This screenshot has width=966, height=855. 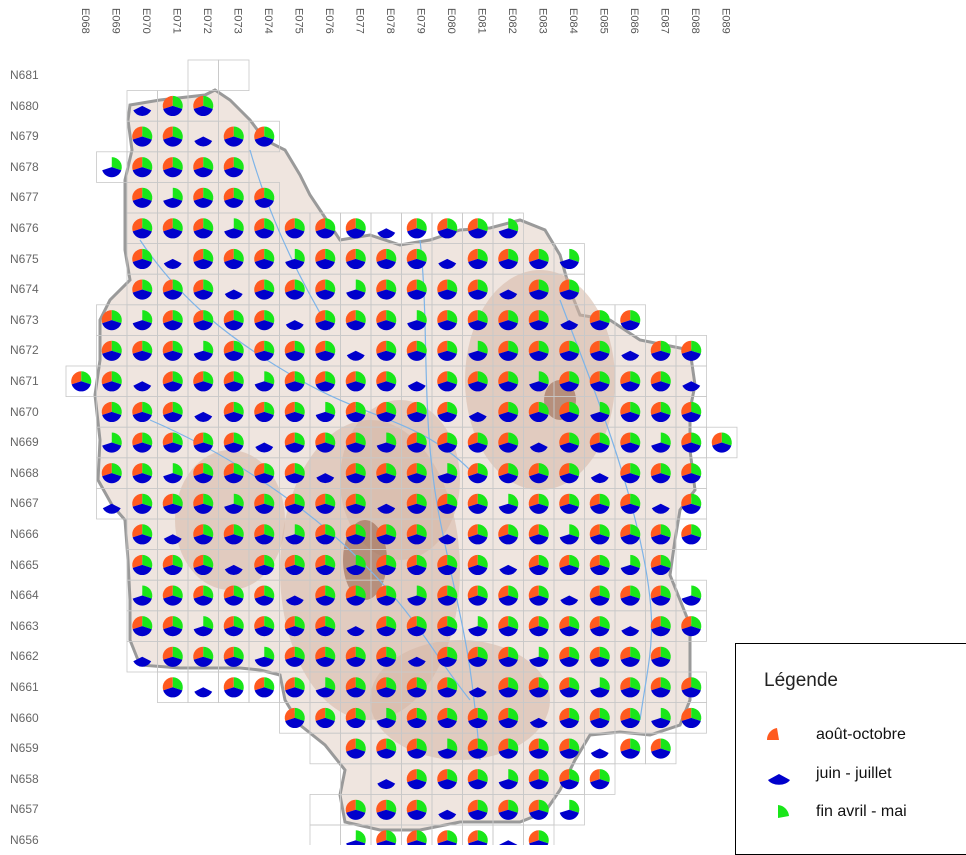 What do you see at coordinates (691, 718) in the screenshot?
I see `grid-cell` at bounding box center [691, 718].